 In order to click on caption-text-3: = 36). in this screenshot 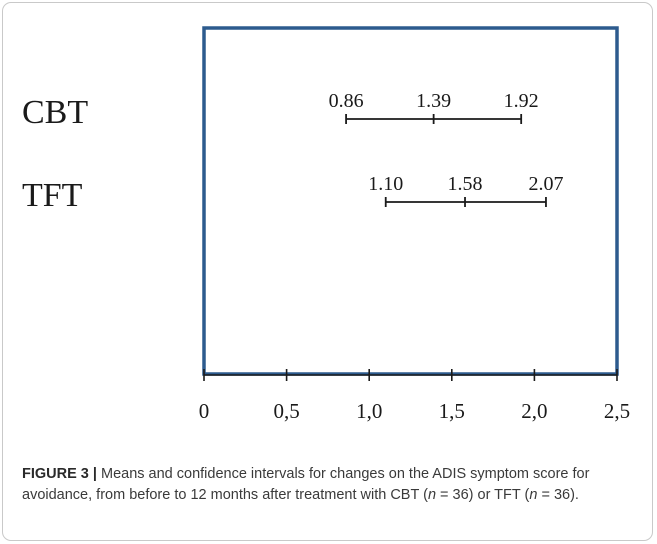, I will do `click(558, 494)`.